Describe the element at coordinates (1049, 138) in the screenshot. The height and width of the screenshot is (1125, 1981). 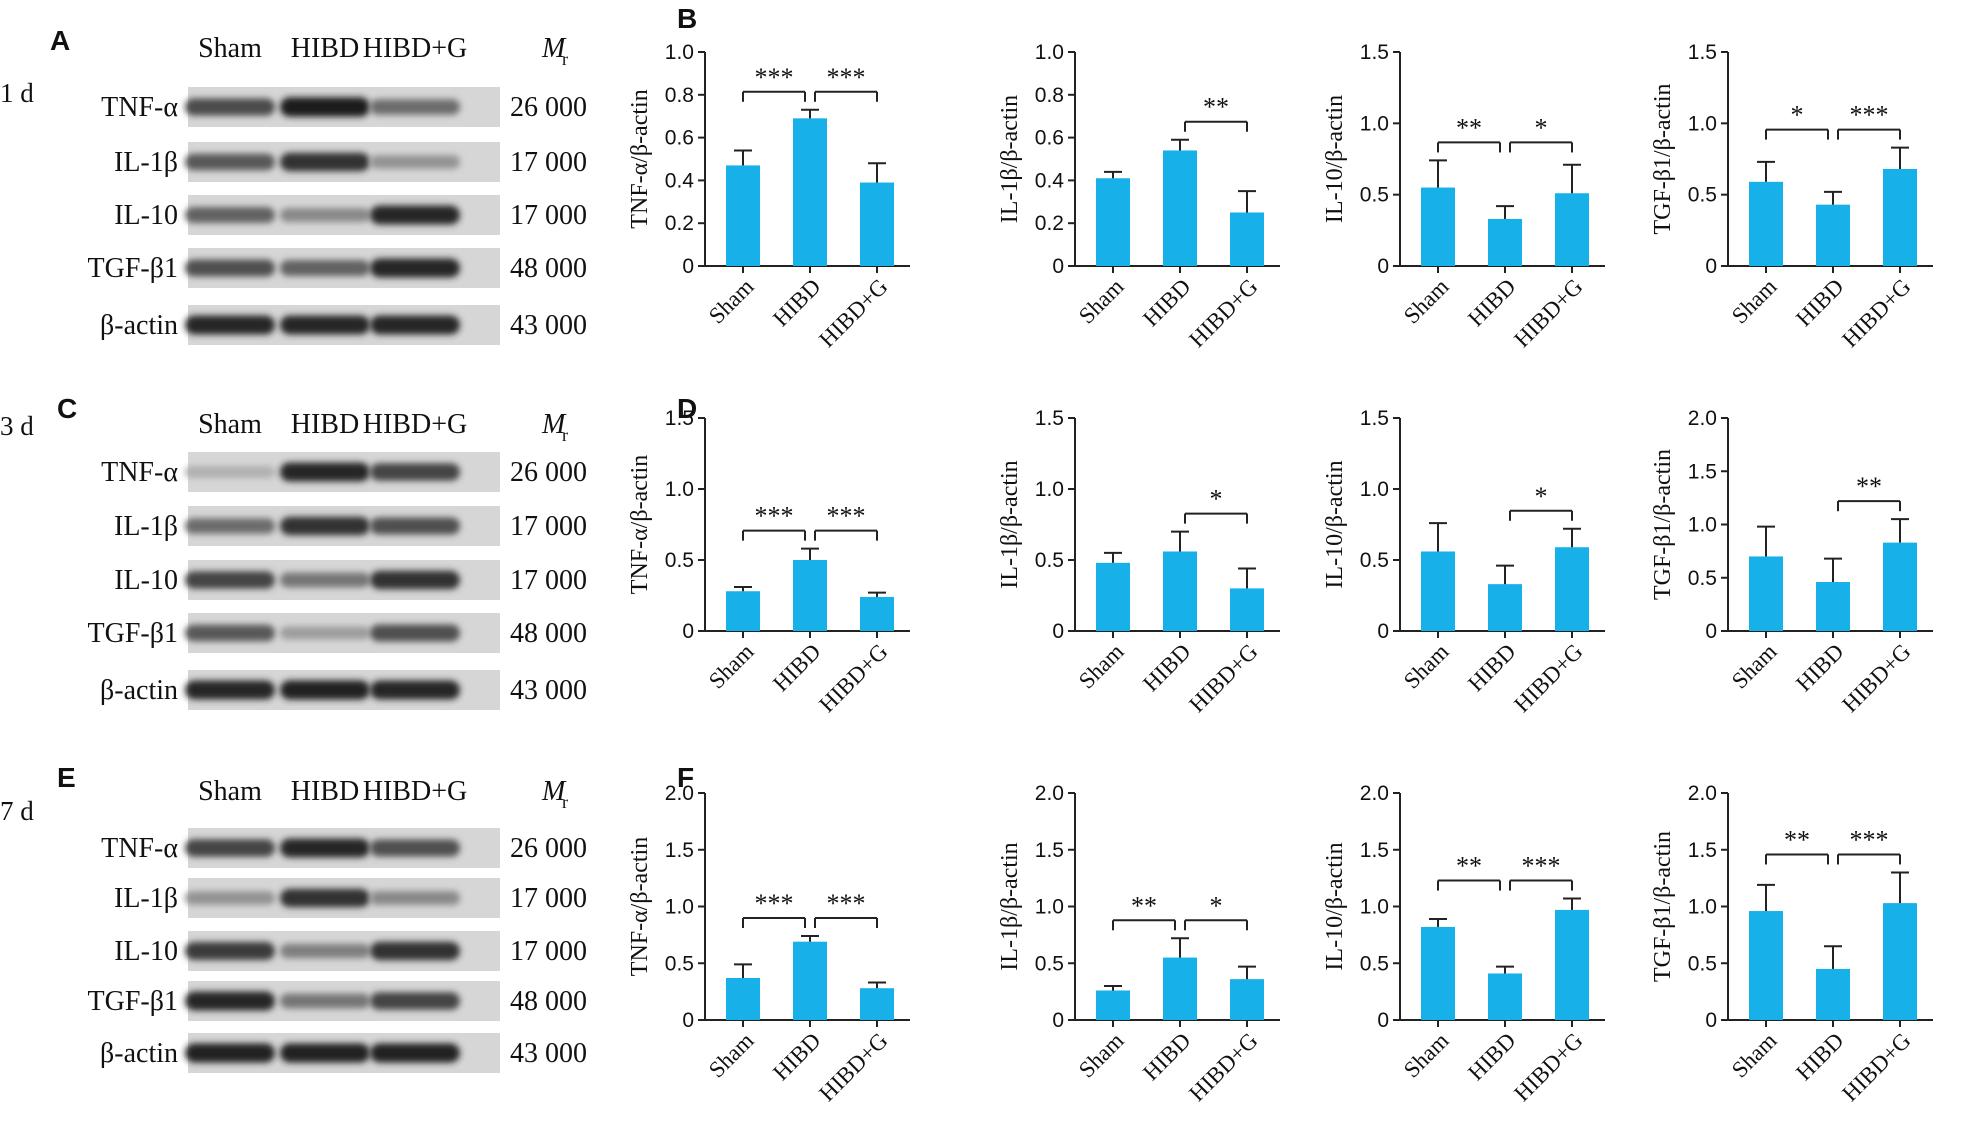
I see `y-tick-label: 0.6` at that location.